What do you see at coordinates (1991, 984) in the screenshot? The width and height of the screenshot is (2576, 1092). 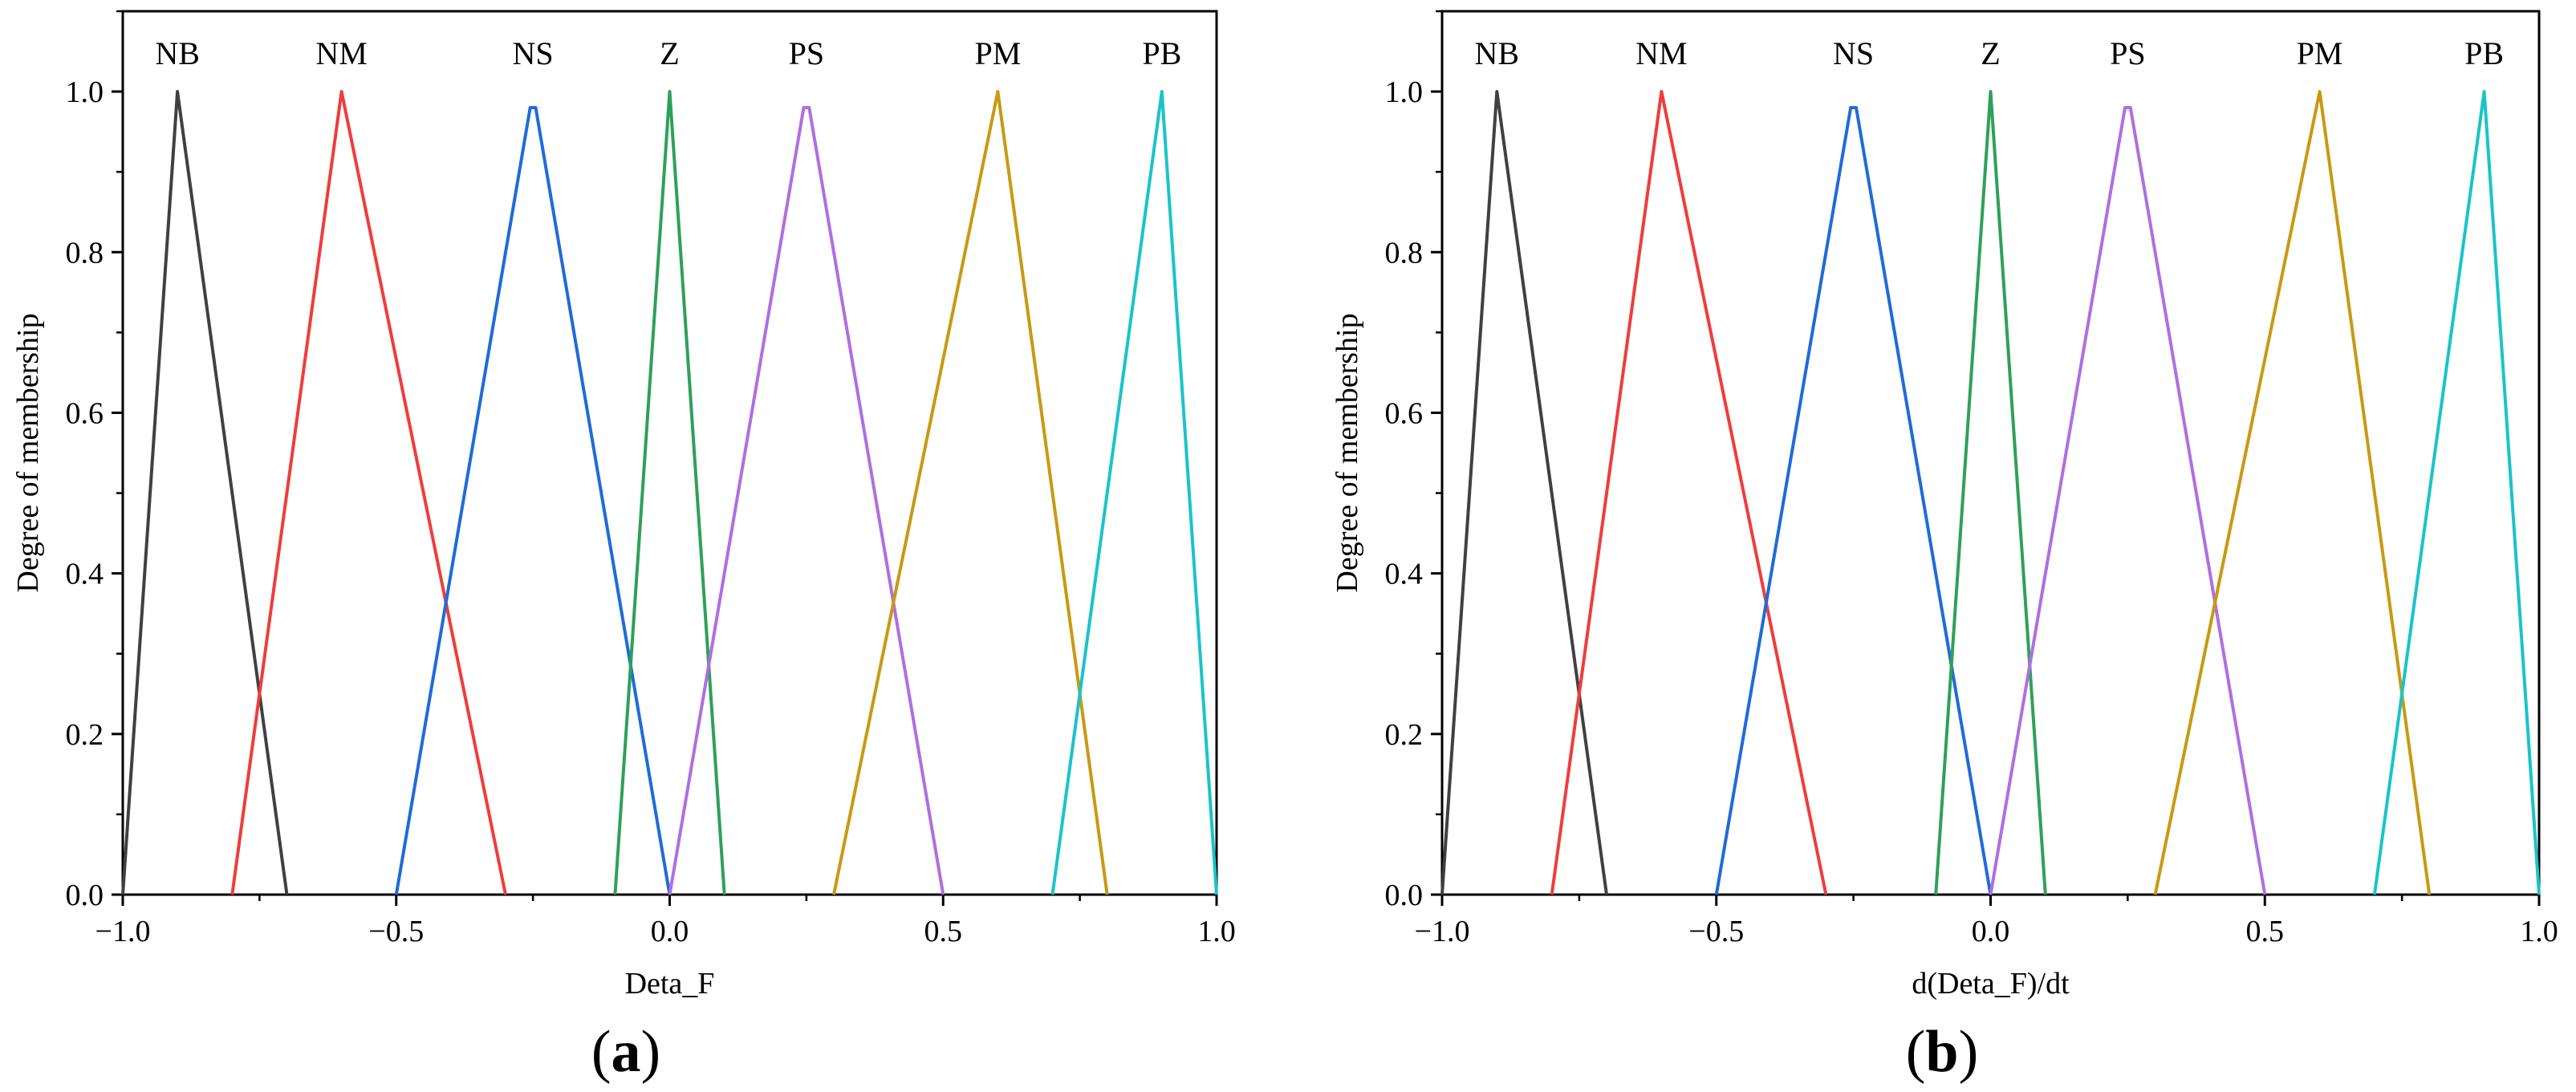 I see `x-axis-label: d(Deta_F)/dt` at bounding box center [1991, 984].